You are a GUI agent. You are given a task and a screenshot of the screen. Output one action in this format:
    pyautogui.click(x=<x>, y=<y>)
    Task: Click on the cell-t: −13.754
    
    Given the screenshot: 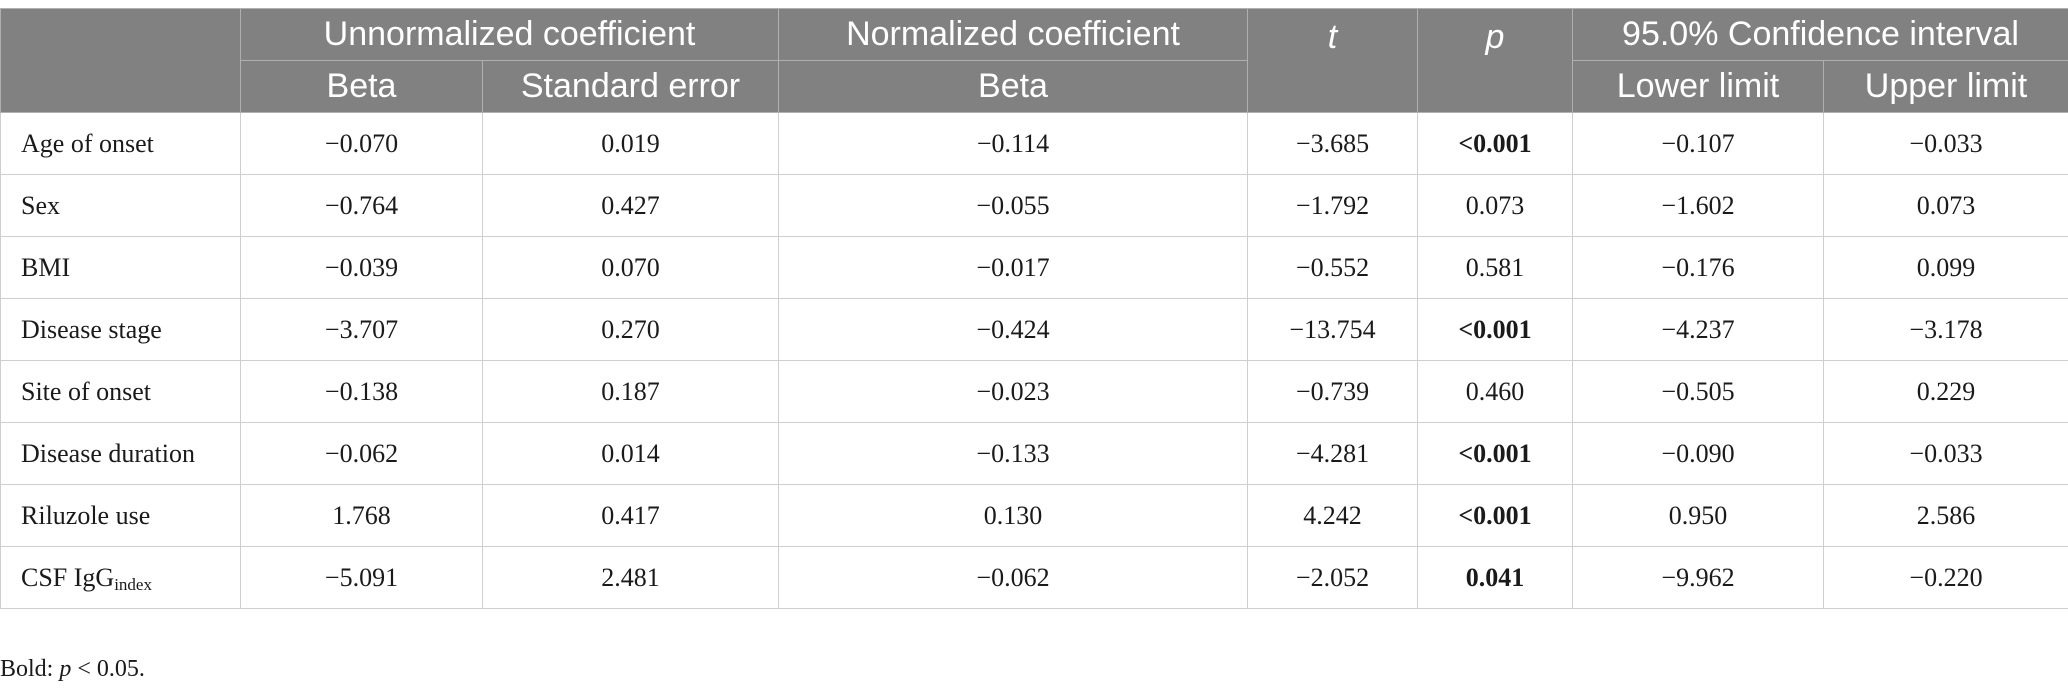 What is the action you would take?
    pyautogui.click(x=1332, y=329)
    